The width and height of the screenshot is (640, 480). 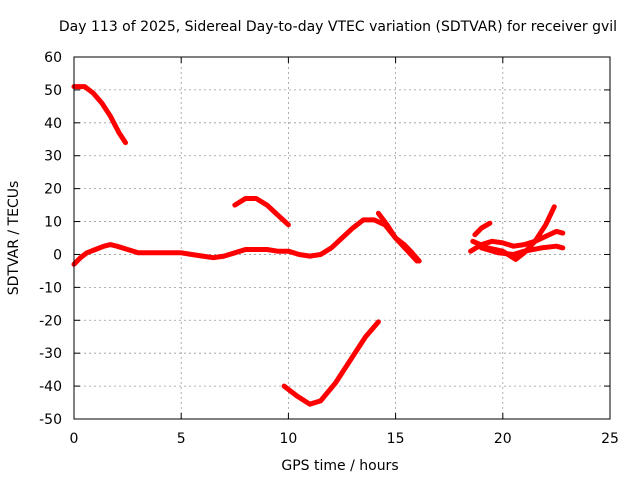 I want to click on x-tick-label: 0, so click(x=74, y=439).